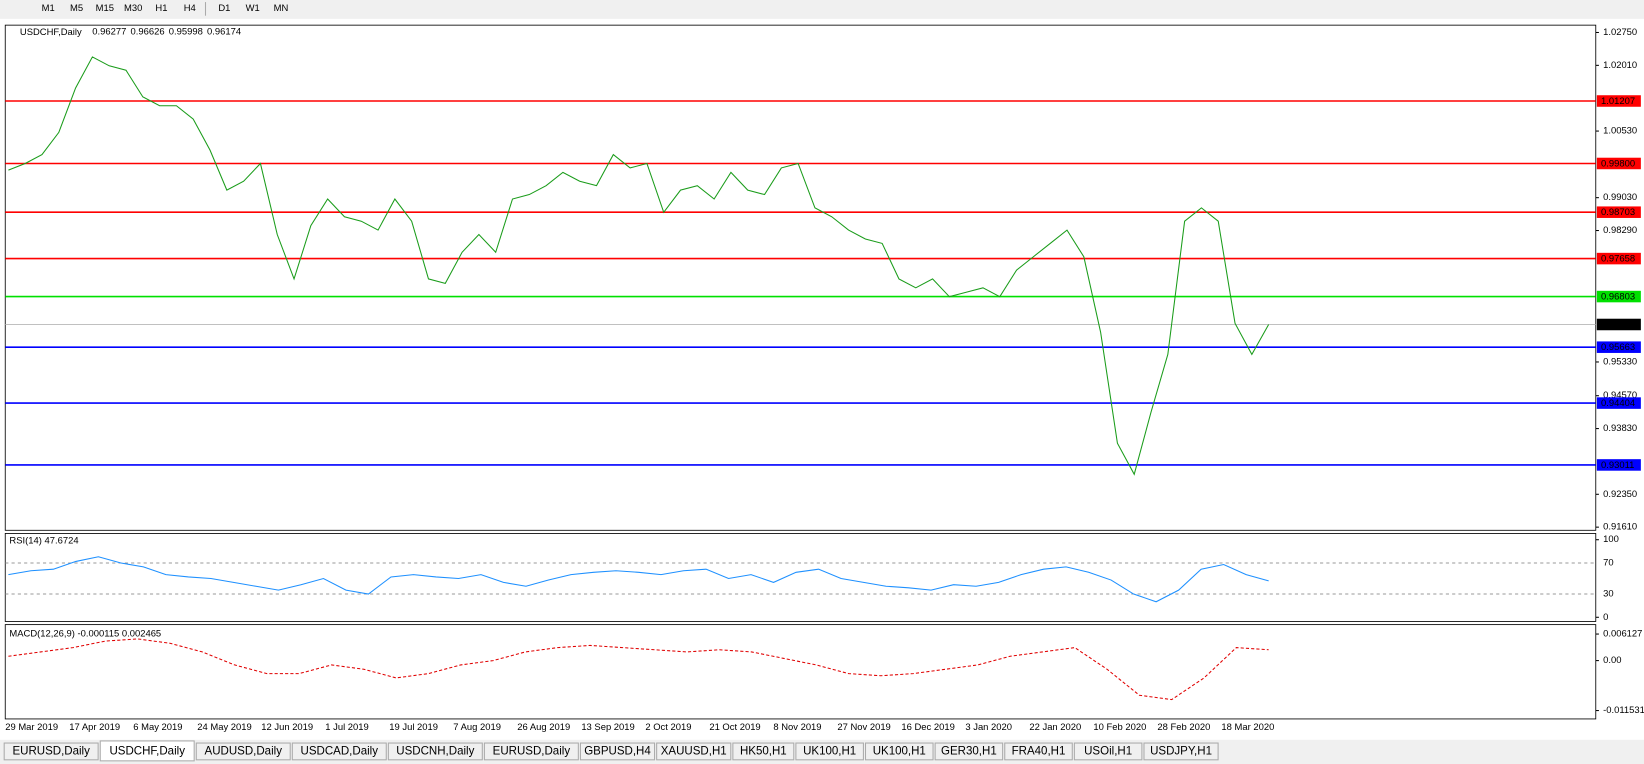 Image resolution: width=1644 pixels, height=764 pixels. Describe the element at coordinates (822, 9) in the screenshot. I see `toolbar` at that location.